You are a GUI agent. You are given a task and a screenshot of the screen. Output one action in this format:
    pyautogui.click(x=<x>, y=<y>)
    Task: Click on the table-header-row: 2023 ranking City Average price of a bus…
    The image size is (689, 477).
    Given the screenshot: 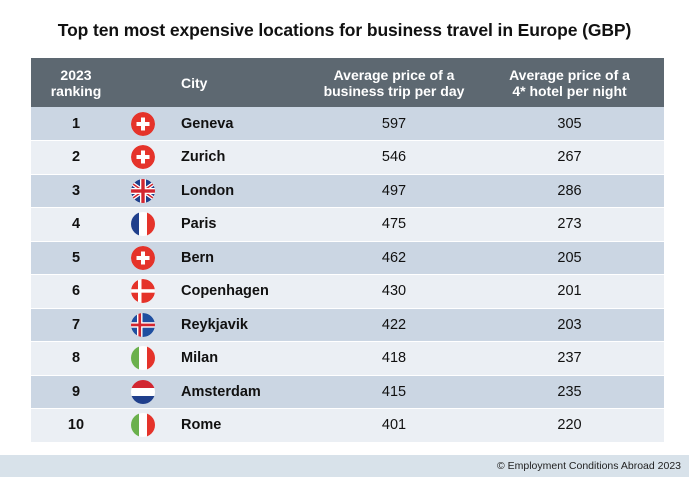 What is the action you would take?
    pyautogui.click(x=347, y=82)
    